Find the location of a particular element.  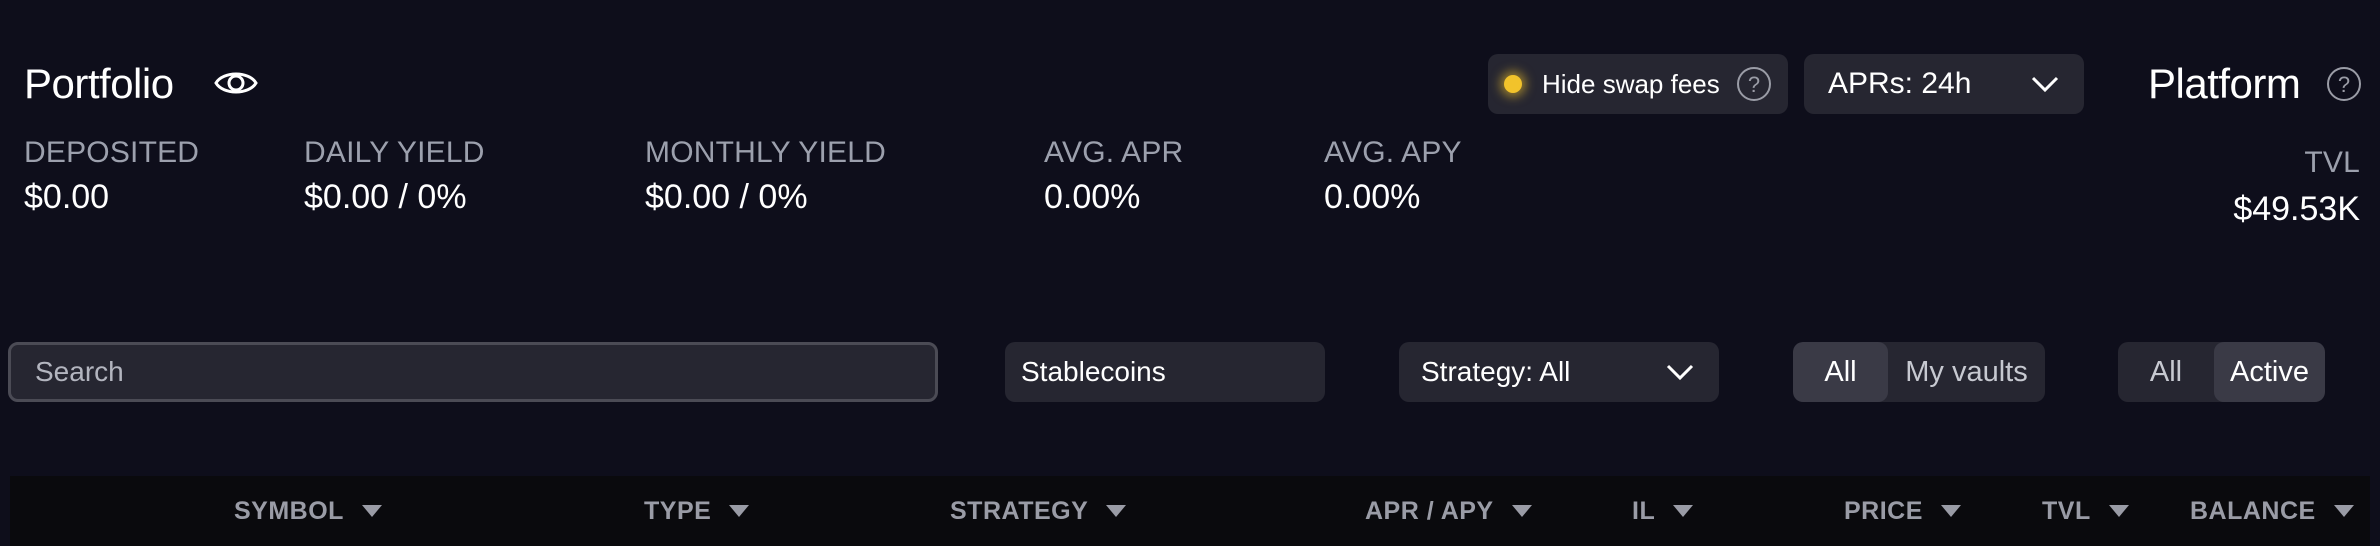

column-label: SYMBOL is located at coordinates (289, 510).